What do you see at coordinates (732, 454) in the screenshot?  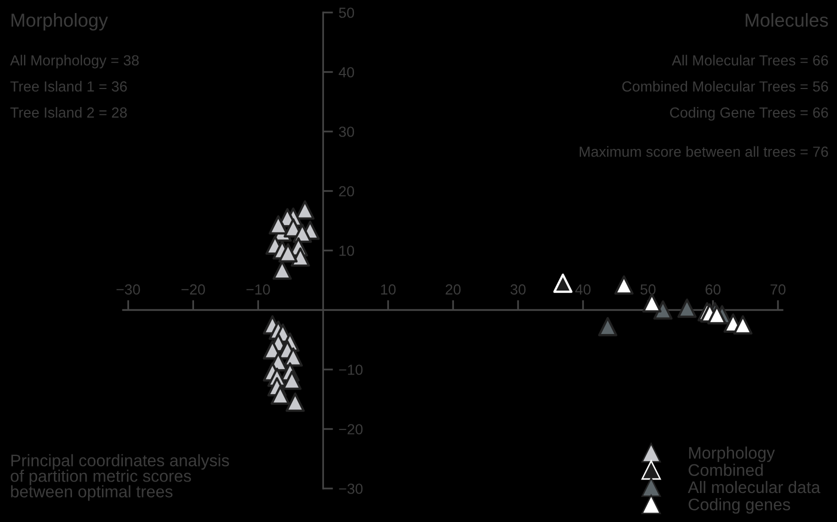 I see `legend-label: Morphology` at bounding box center [732, 454].